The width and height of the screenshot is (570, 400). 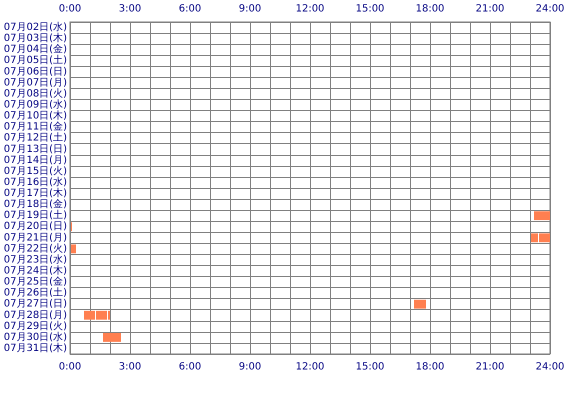 What do you see at coordinates (550, 9) in the screenshot?
I see `x2-tick-label: 24:00` at bounding box center [550, 9].